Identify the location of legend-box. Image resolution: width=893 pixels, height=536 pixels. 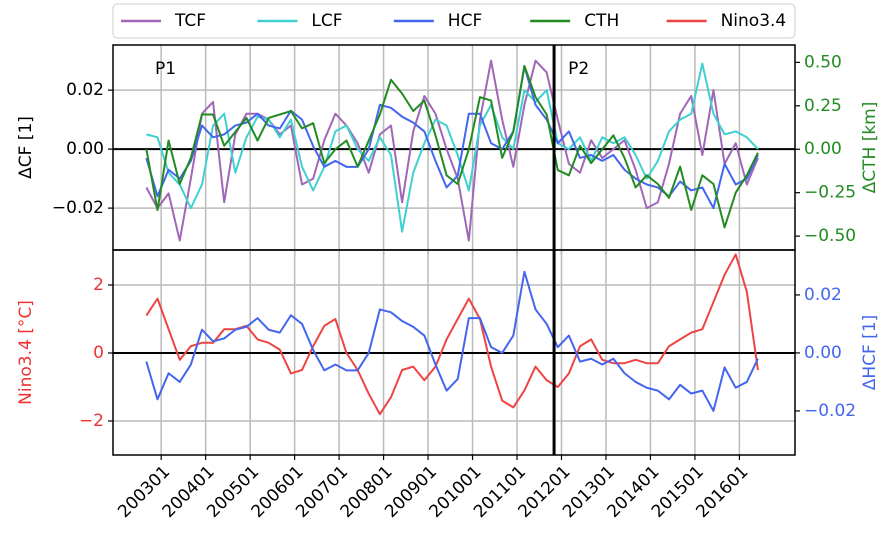
(454, 21).